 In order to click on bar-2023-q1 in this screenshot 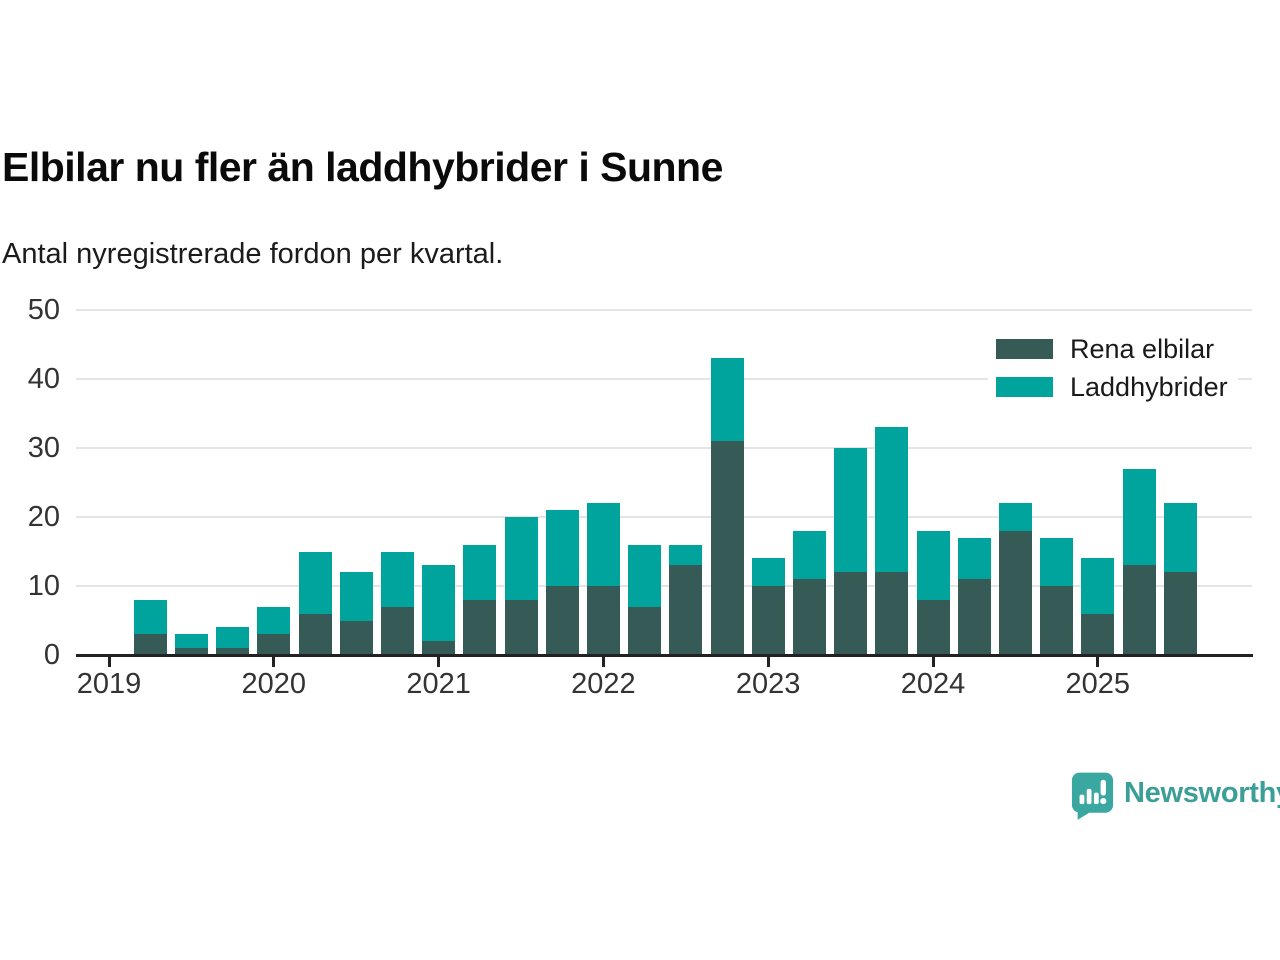, I will do `click(768, 606)`.